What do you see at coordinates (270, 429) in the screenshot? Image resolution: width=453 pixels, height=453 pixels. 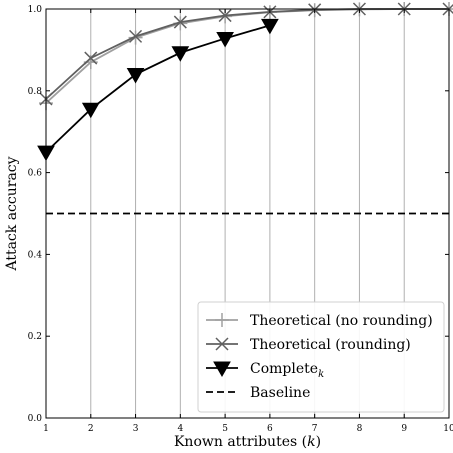 I see `x-tick-label: 6` at bounding box center [270, 429].